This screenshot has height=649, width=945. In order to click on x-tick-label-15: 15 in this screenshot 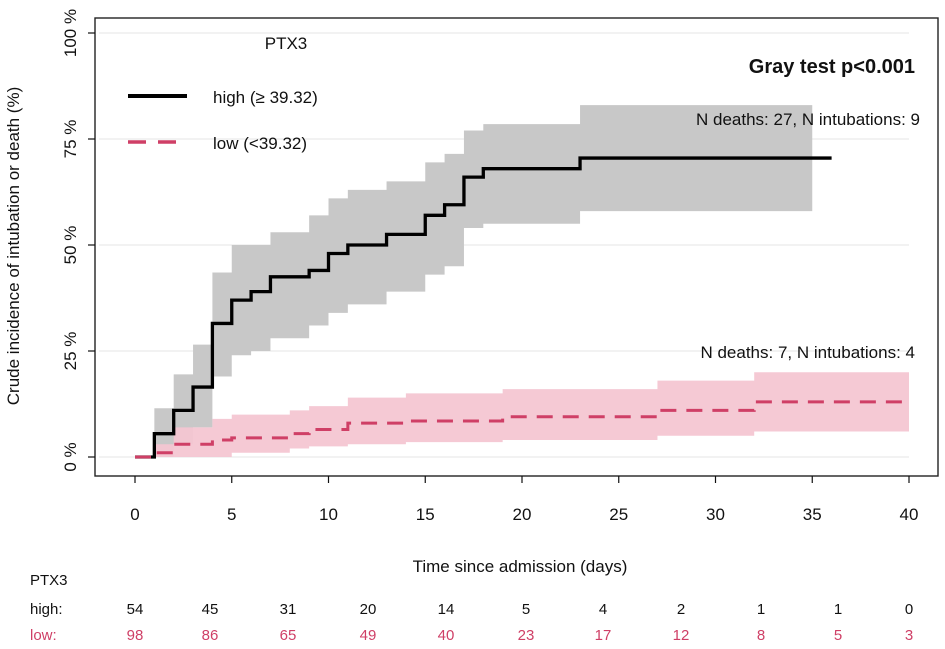, I will do `click(425, 514)`.